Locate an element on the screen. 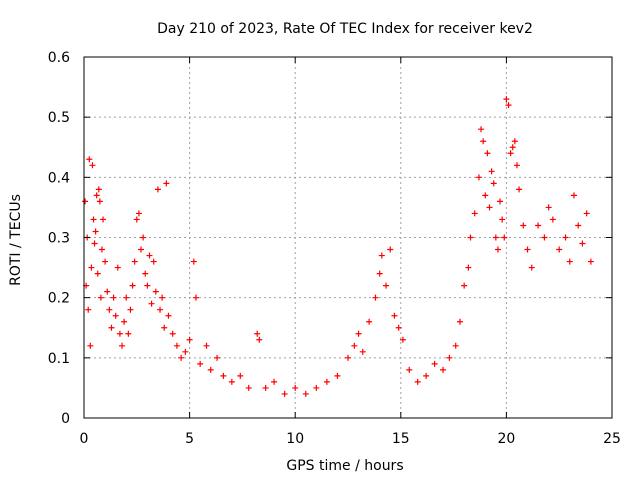 The image size is (640, 480). x-axis-label: GPS time / hours is located at coordinates (344, 466).